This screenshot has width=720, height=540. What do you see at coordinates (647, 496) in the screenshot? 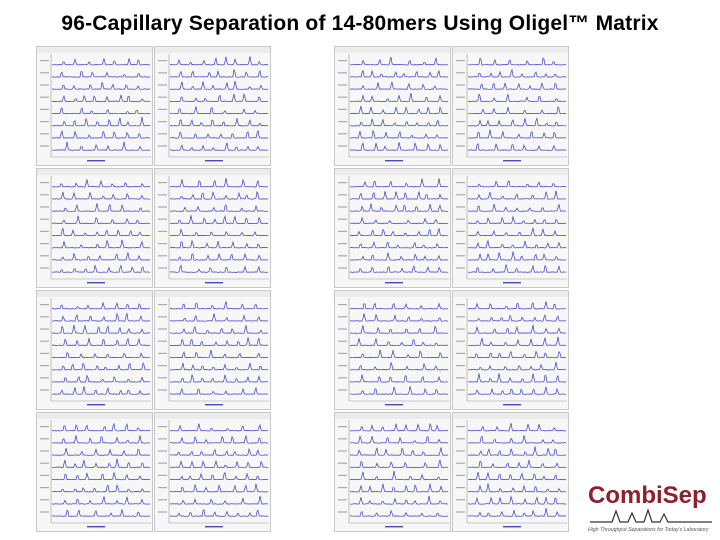
I see `logo-wordmark: CombiSep` at bounding box center [647, 496].